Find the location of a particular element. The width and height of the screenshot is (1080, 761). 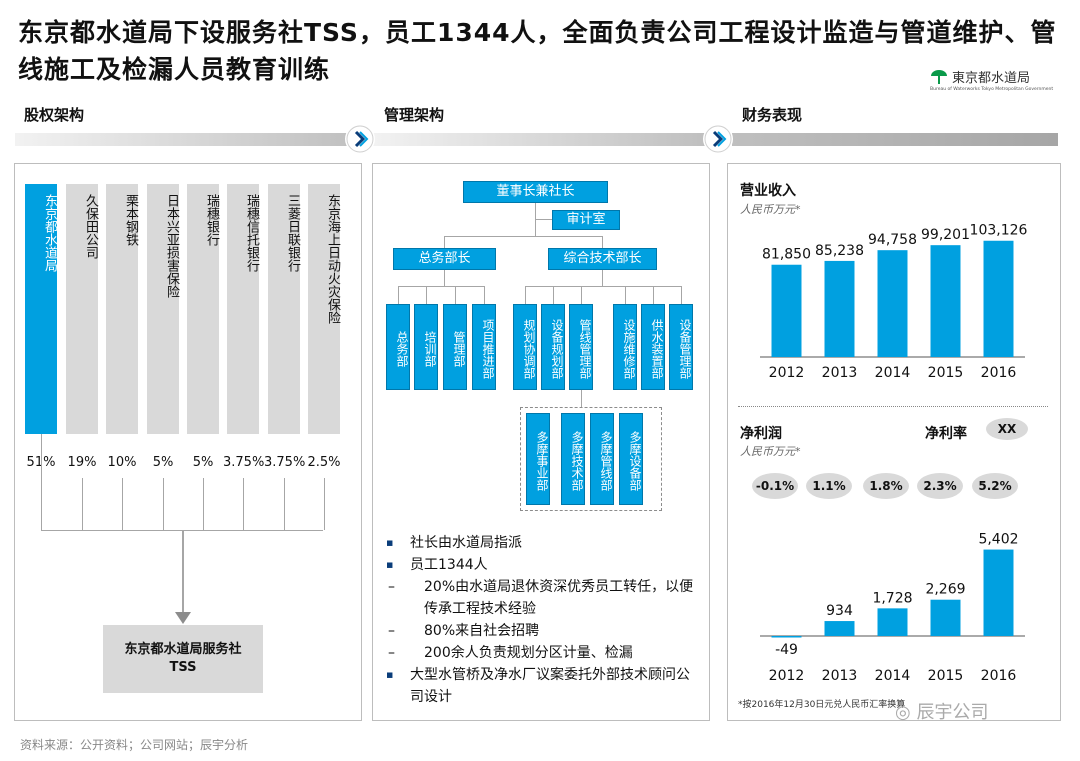

revenue-title: 营业收入 is located at coordinates (768, 191).